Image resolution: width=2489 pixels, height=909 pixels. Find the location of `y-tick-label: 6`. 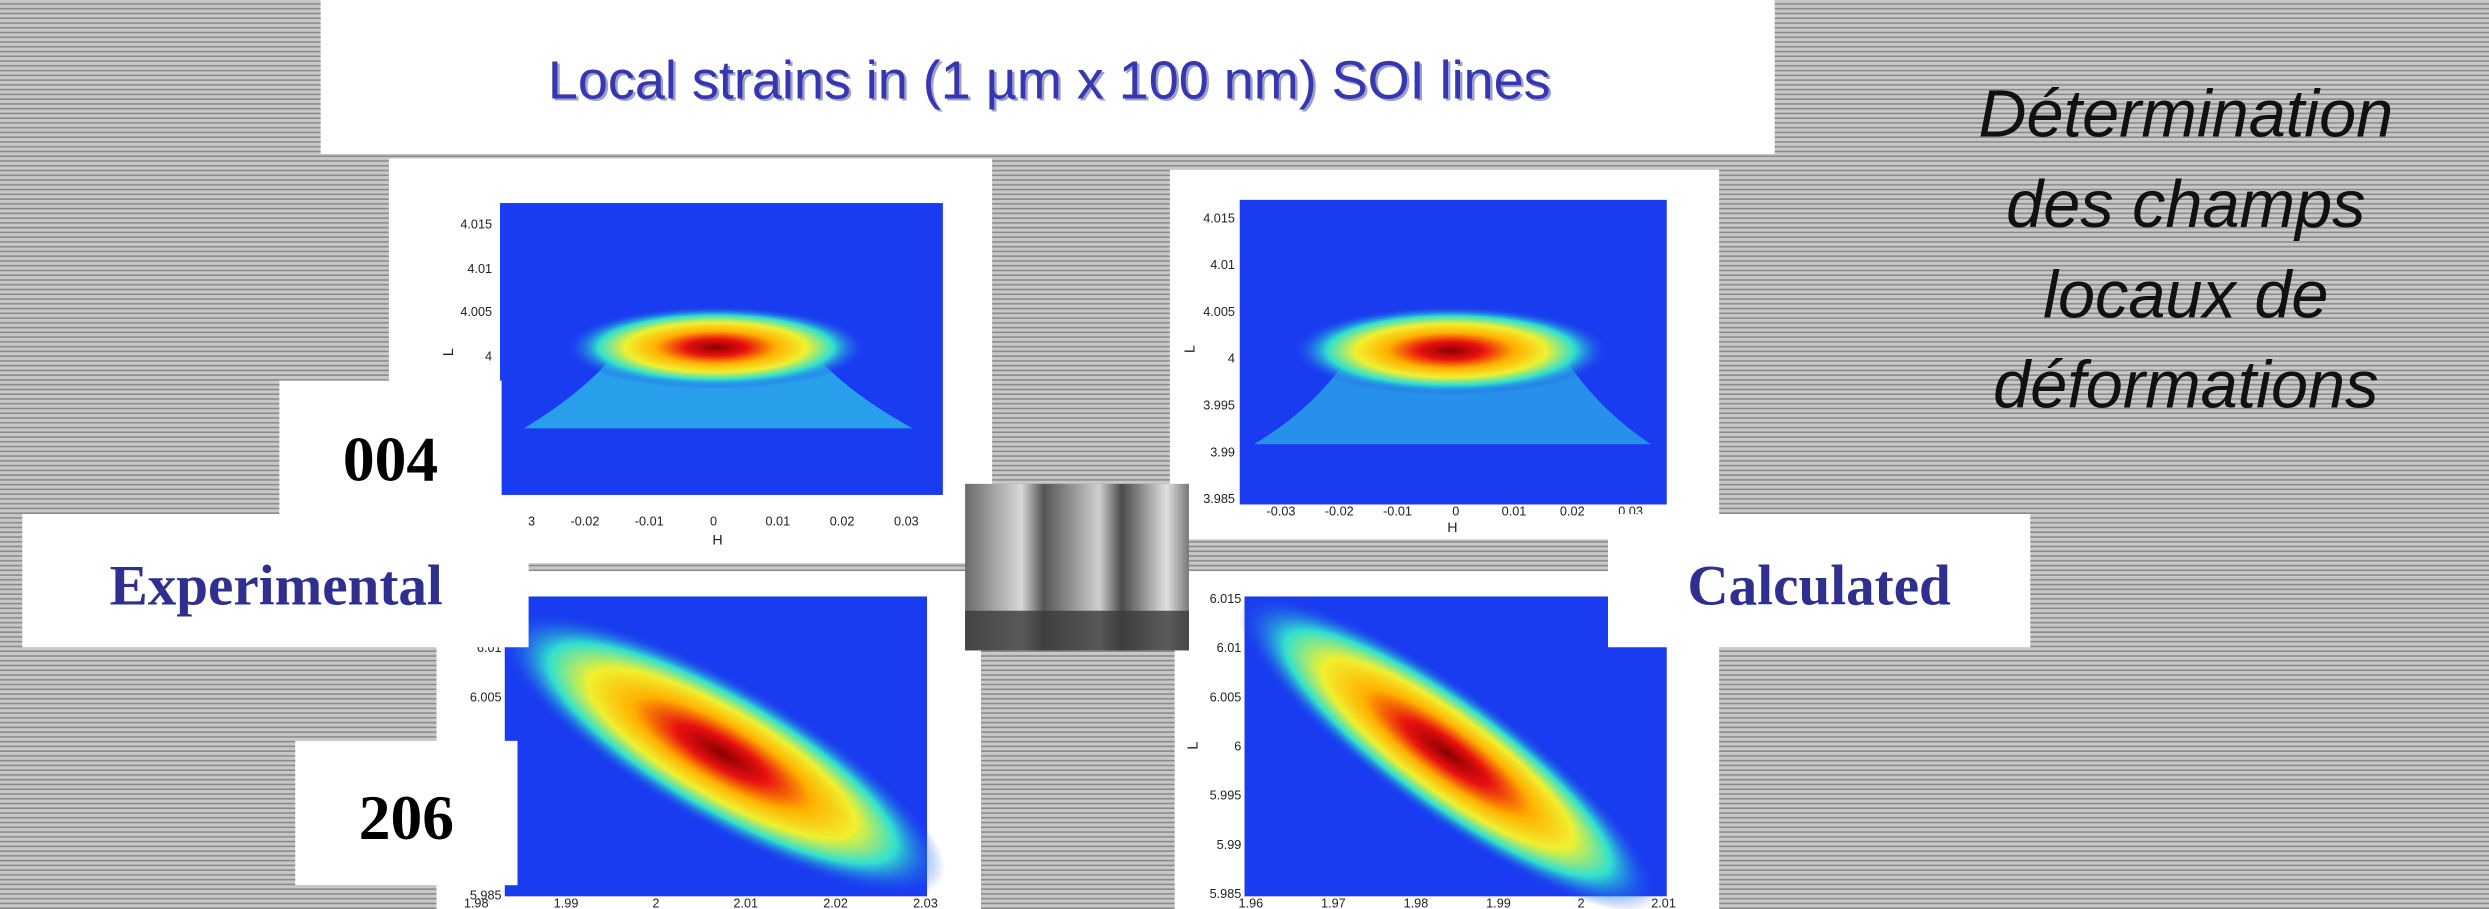

y-tick-label: 6 is located at coordinates (1237, 747).